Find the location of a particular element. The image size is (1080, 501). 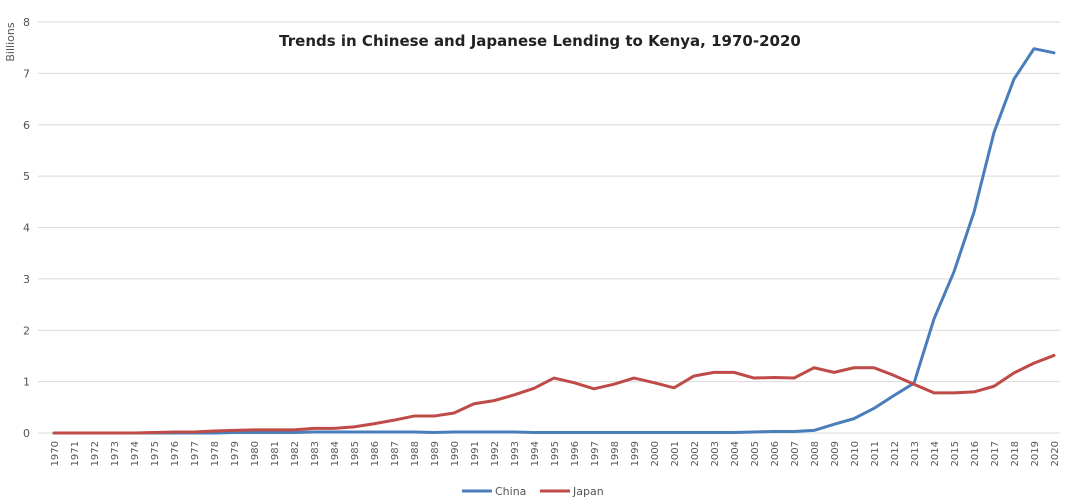

x-tick-label: 2013 is located at coordinates (915, 453).